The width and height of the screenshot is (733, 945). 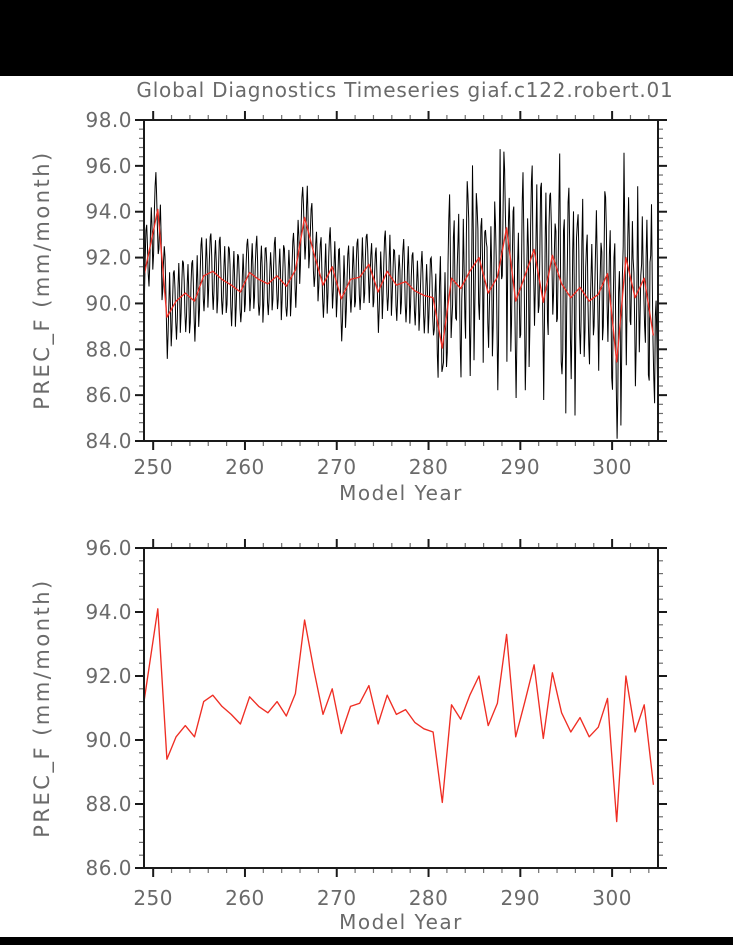 I want to click on annual-panel-x-axis-title: Model Year, so click(x=401, y=922).